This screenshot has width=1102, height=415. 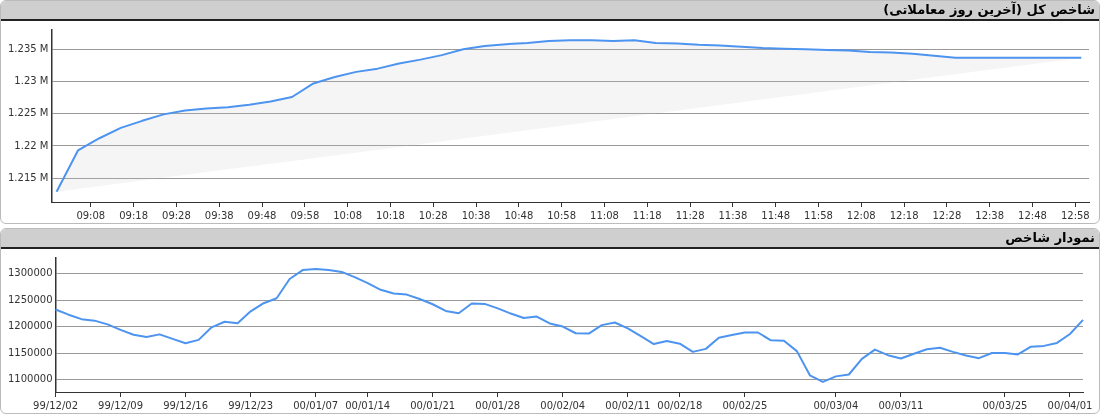 What do you see at coordinates (30, 326) in the screenshot?
I see `y-tick-label: 1200000` at bounding box center [30, 326].